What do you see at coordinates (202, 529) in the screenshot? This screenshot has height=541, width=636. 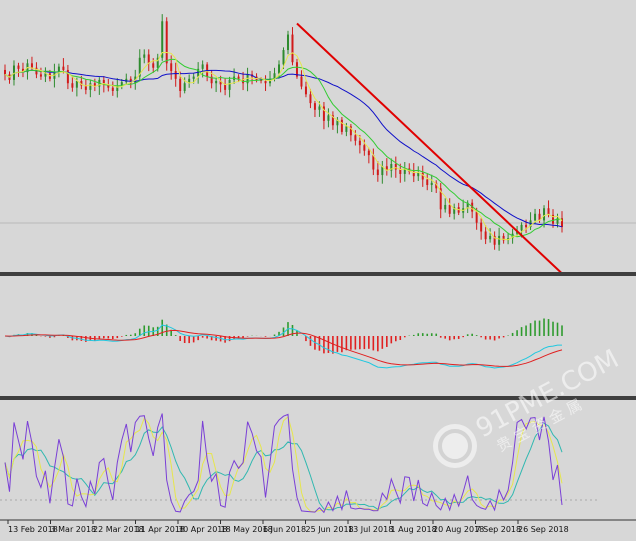 I see `x-tick-label: 30 Apr 2018` at bounding box center [202, 529].